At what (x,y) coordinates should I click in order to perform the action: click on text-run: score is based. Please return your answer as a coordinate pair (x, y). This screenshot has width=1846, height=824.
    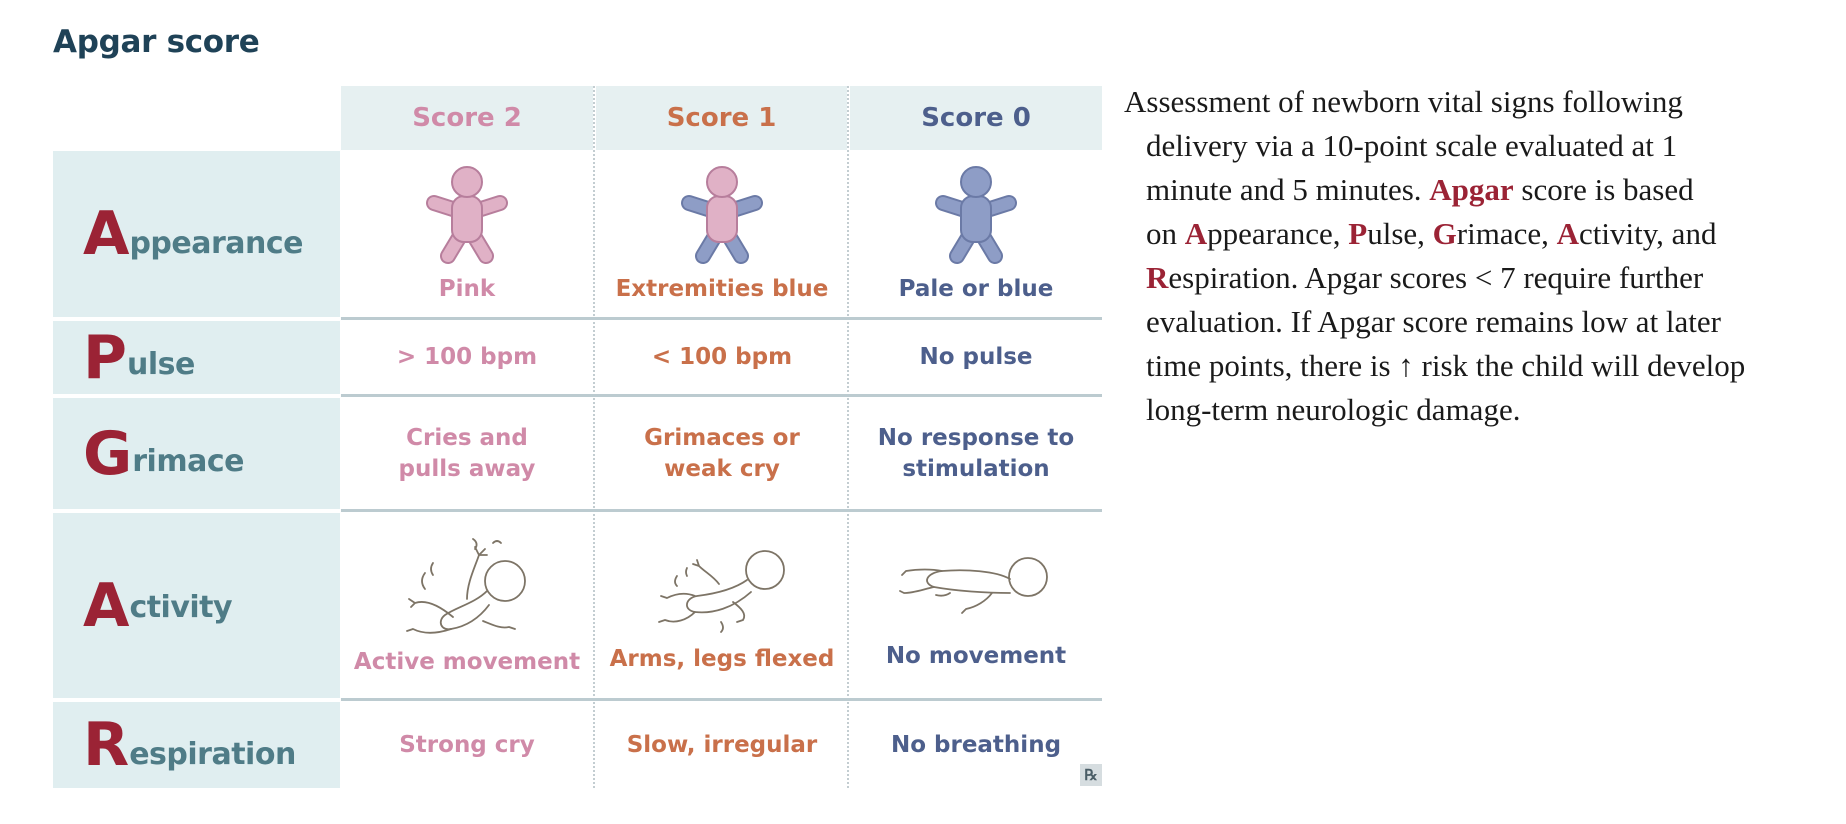
    Looking at the image, I should click on (1603, 189).